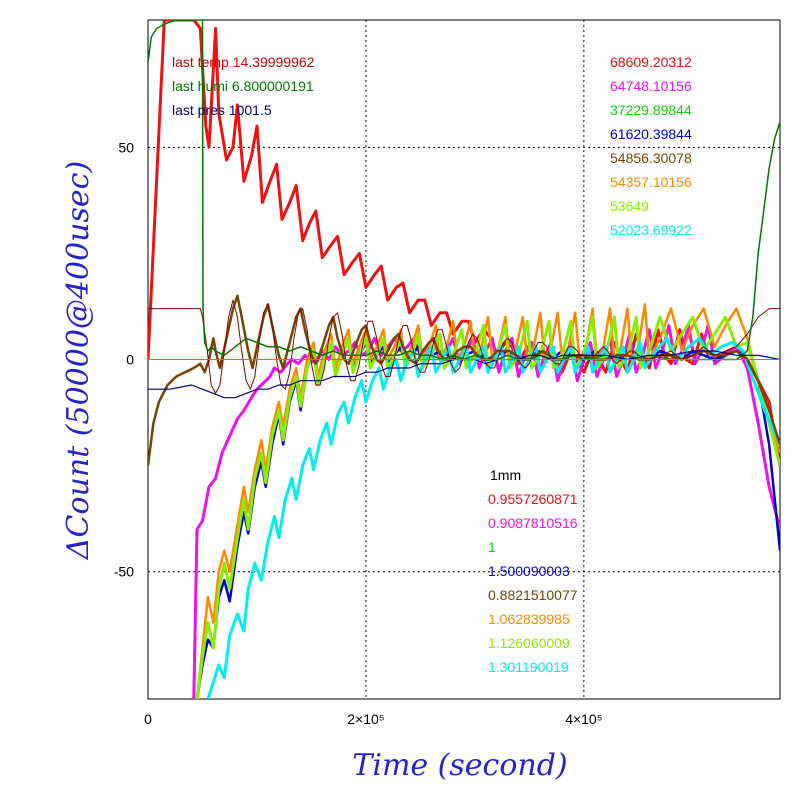  Describe the element at coordinates (629, 206) in the screenshot. I see `base-count-label: 53649` at that location.